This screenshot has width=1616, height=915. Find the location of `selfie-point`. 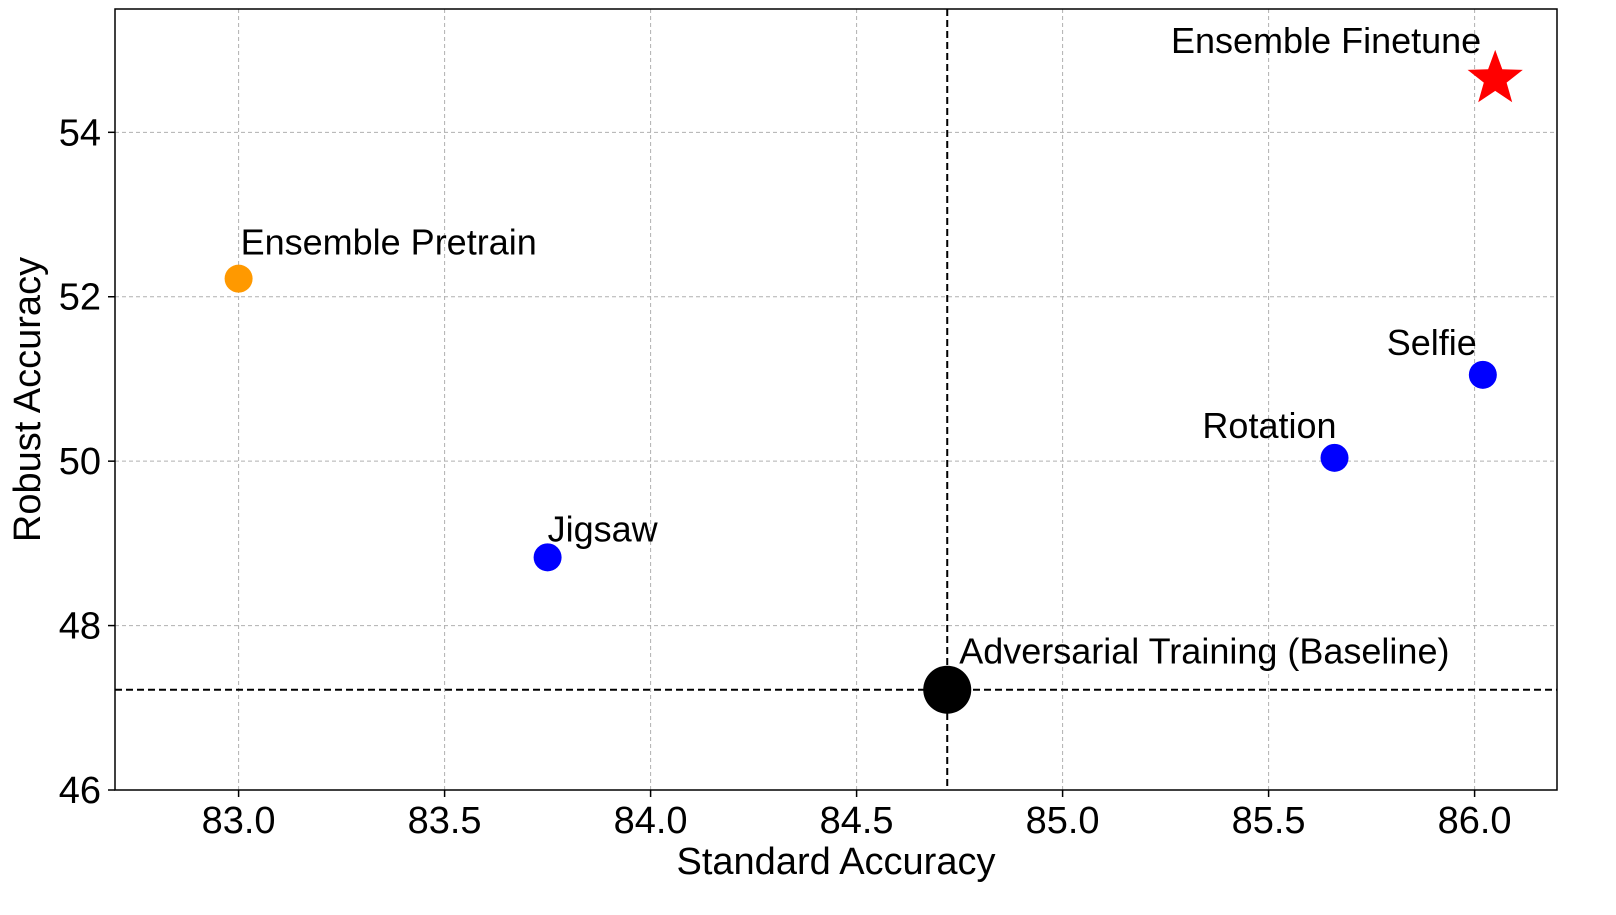

selfie-point is located at coordinates (1482, 374).